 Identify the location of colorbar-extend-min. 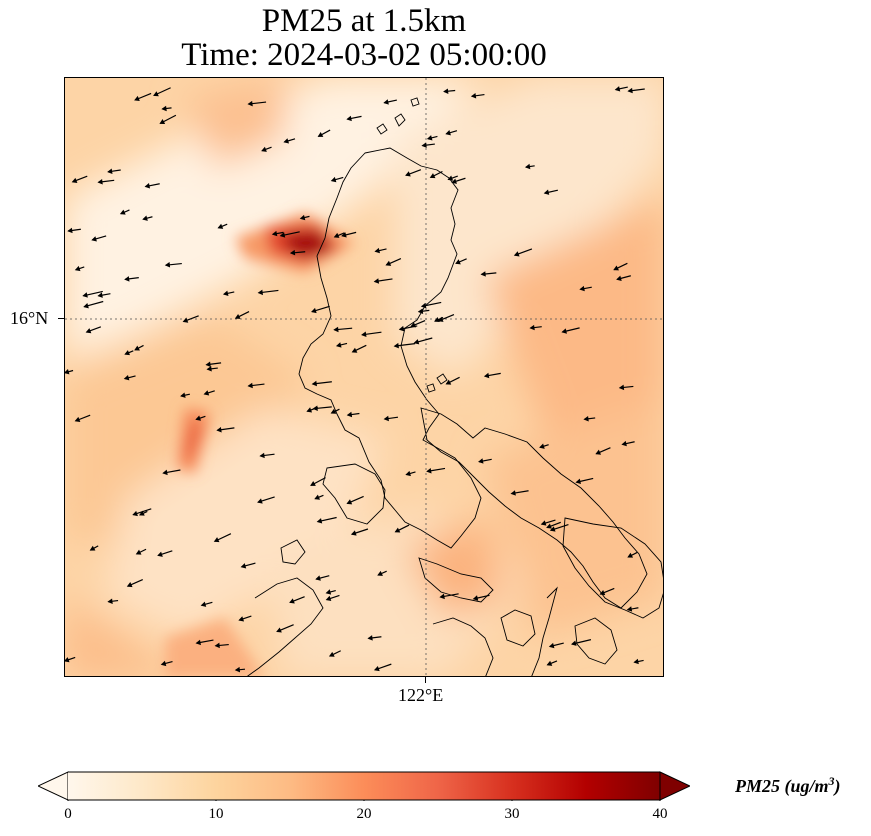
(53, 786).